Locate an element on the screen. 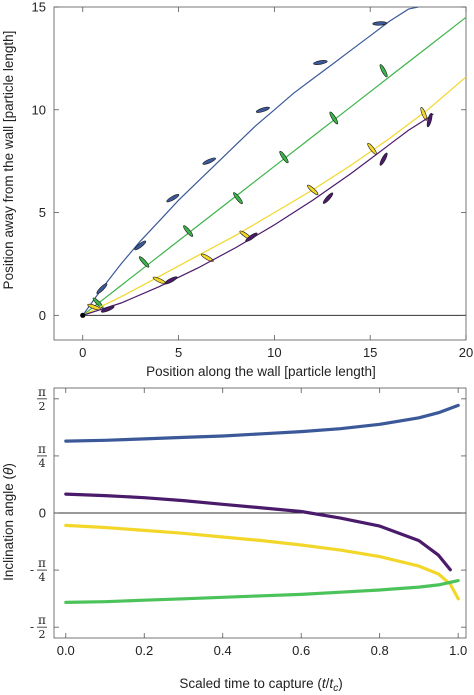 This screenshot has height=695, width=474. bottom-ylabel-close: ) is located at coordinates (8, 465).